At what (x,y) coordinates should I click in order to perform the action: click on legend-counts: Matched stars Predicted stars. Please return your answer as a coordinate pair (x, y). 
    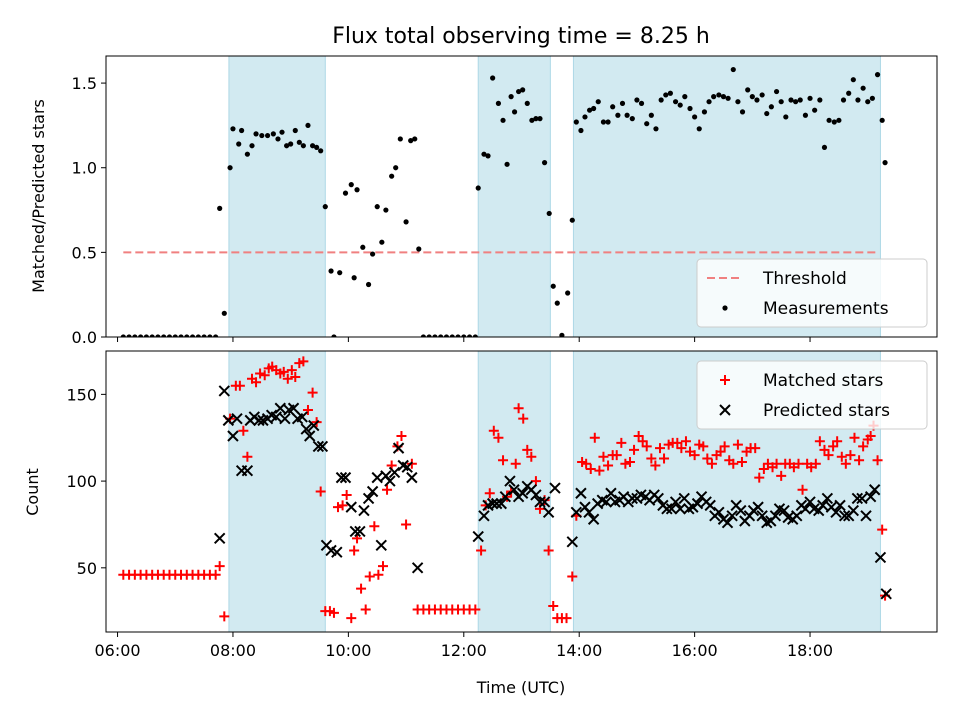
    Looking at the image, I should click on (812, 395).